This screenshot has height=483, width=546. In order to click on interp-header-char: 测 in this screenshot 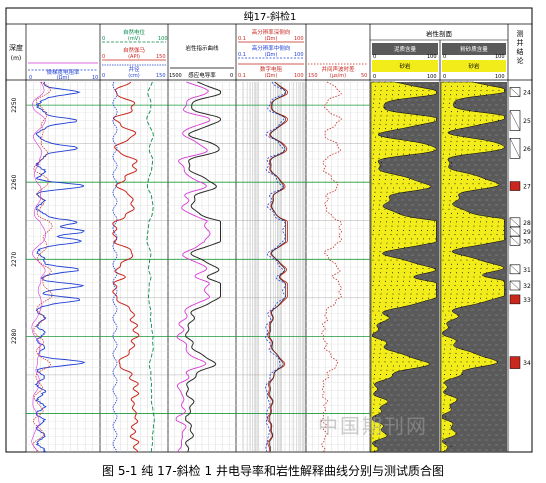, I will do `click(520, 34)`.